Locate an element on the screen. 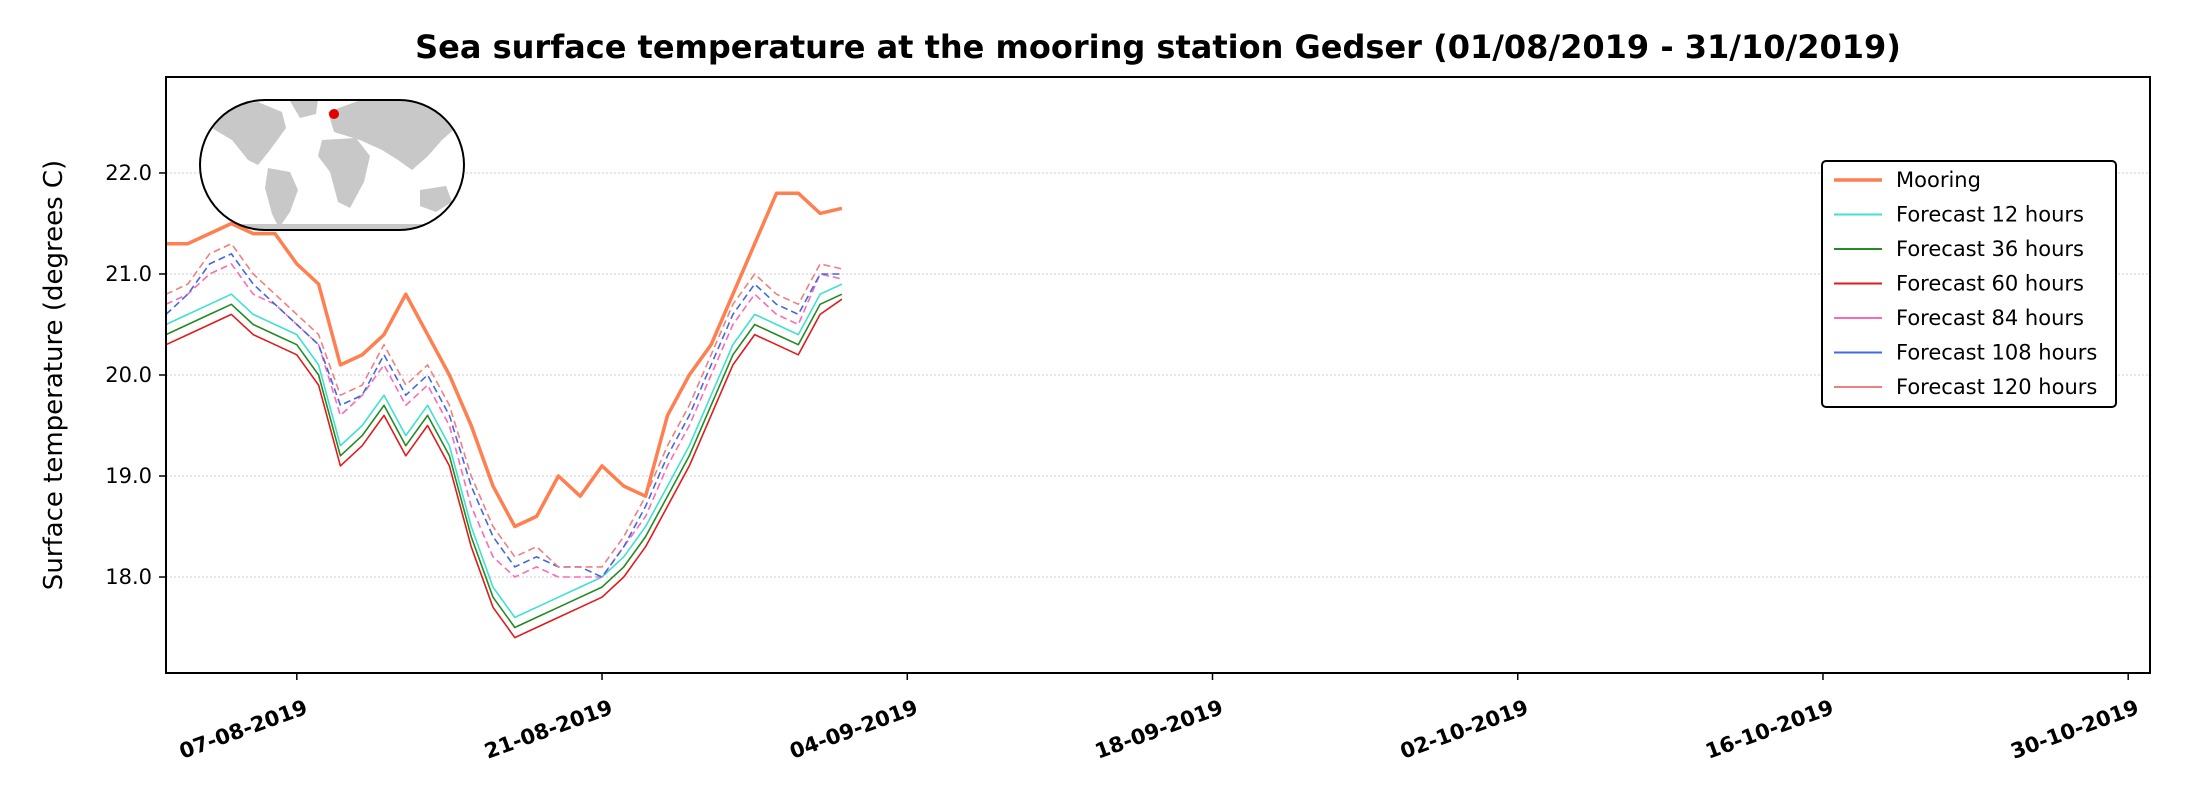  y-tick-label: 18.0 is located at coordinates (128, 577).